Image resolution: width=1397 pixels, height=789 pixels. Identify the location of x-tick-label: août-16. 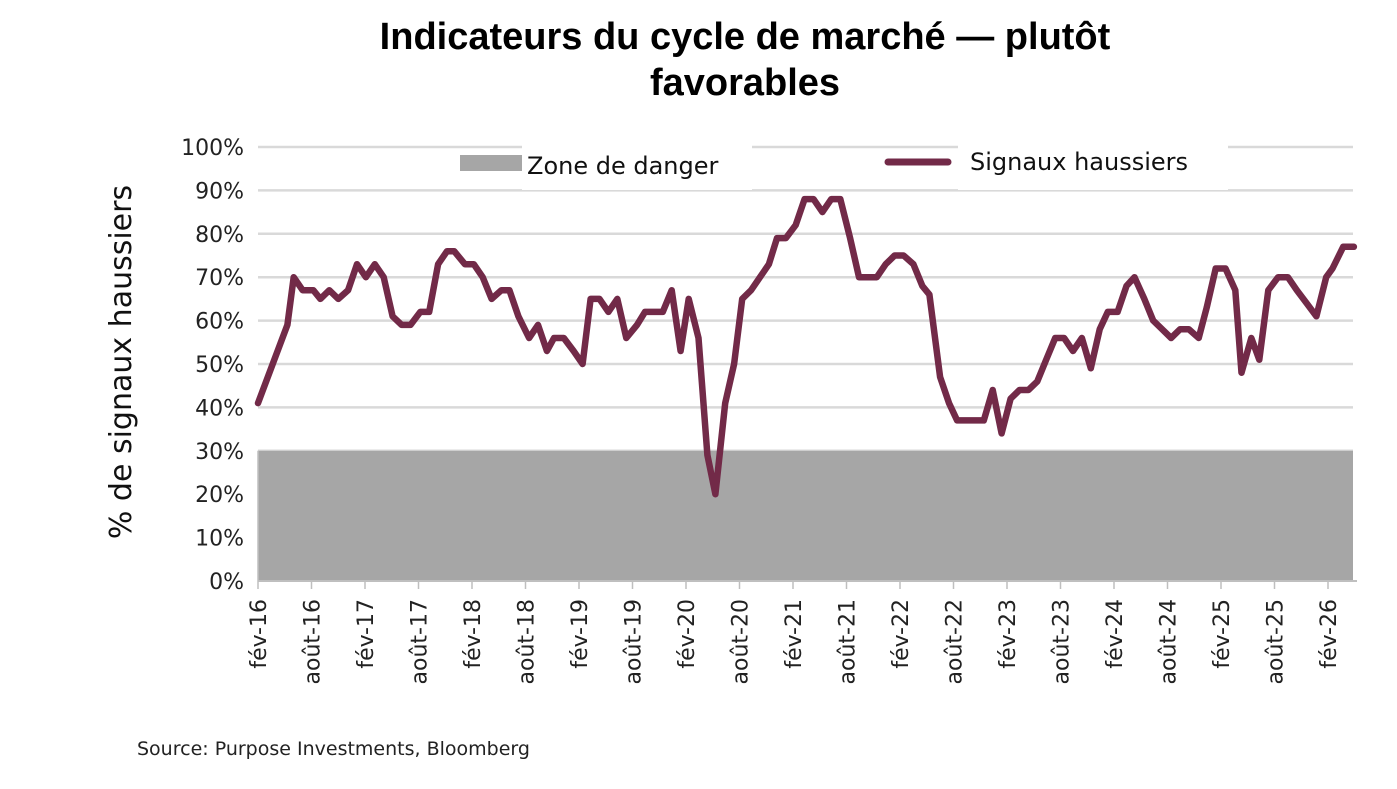
(313, 641).